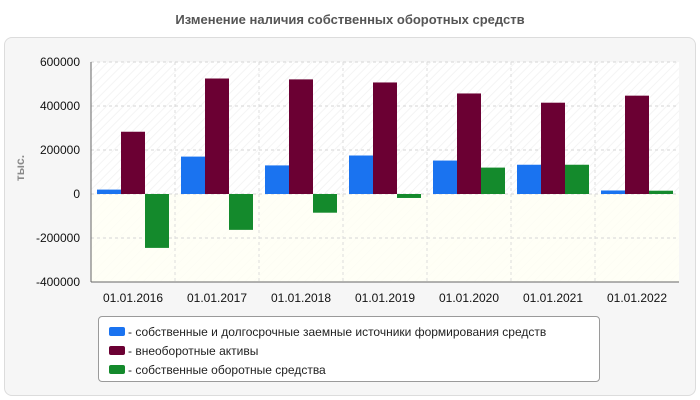 The image size is (700, 400). Describe the element at coordinates (193, 350) in the screenshot. I see `legend-label: - внеоборотные активы` at that location.